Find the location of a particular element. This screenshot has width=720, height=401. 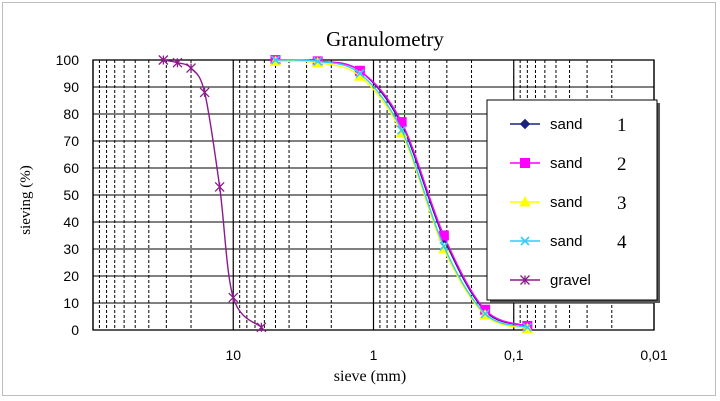

x-tick-label: 1 is located at coordinates (374, 355).